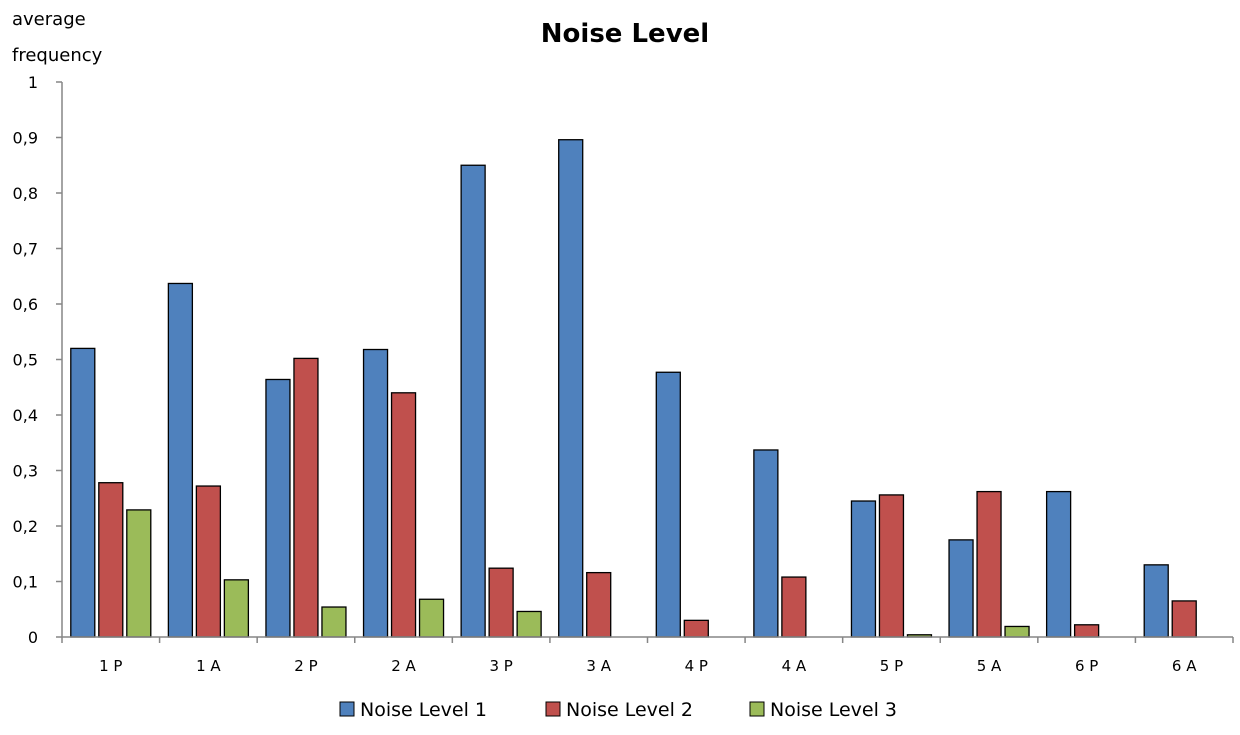 This screenshot has height=735, width=1240. I want to click on bar-series-2-2p, so click(306, 497).